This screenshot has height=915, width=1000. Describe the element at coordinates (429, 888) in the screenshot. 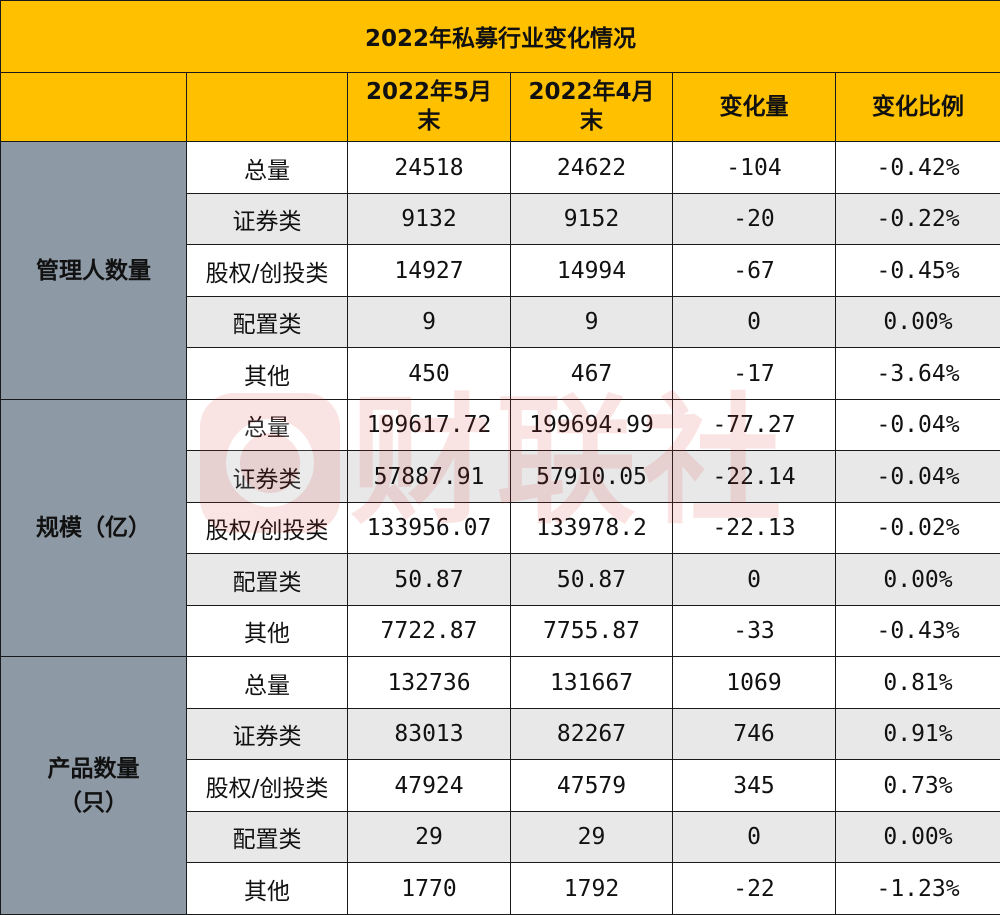

I see `cell-may: 1770` at that location.